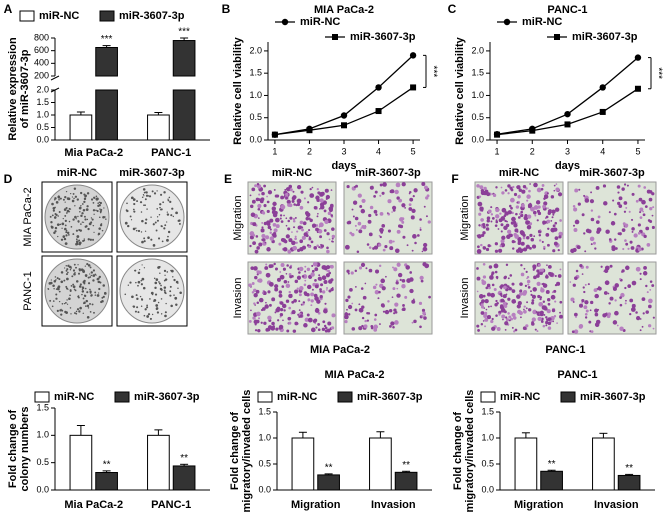 The height and width of the screenshot is (529, 667). I want to click on image-frame, so click(388, 298).